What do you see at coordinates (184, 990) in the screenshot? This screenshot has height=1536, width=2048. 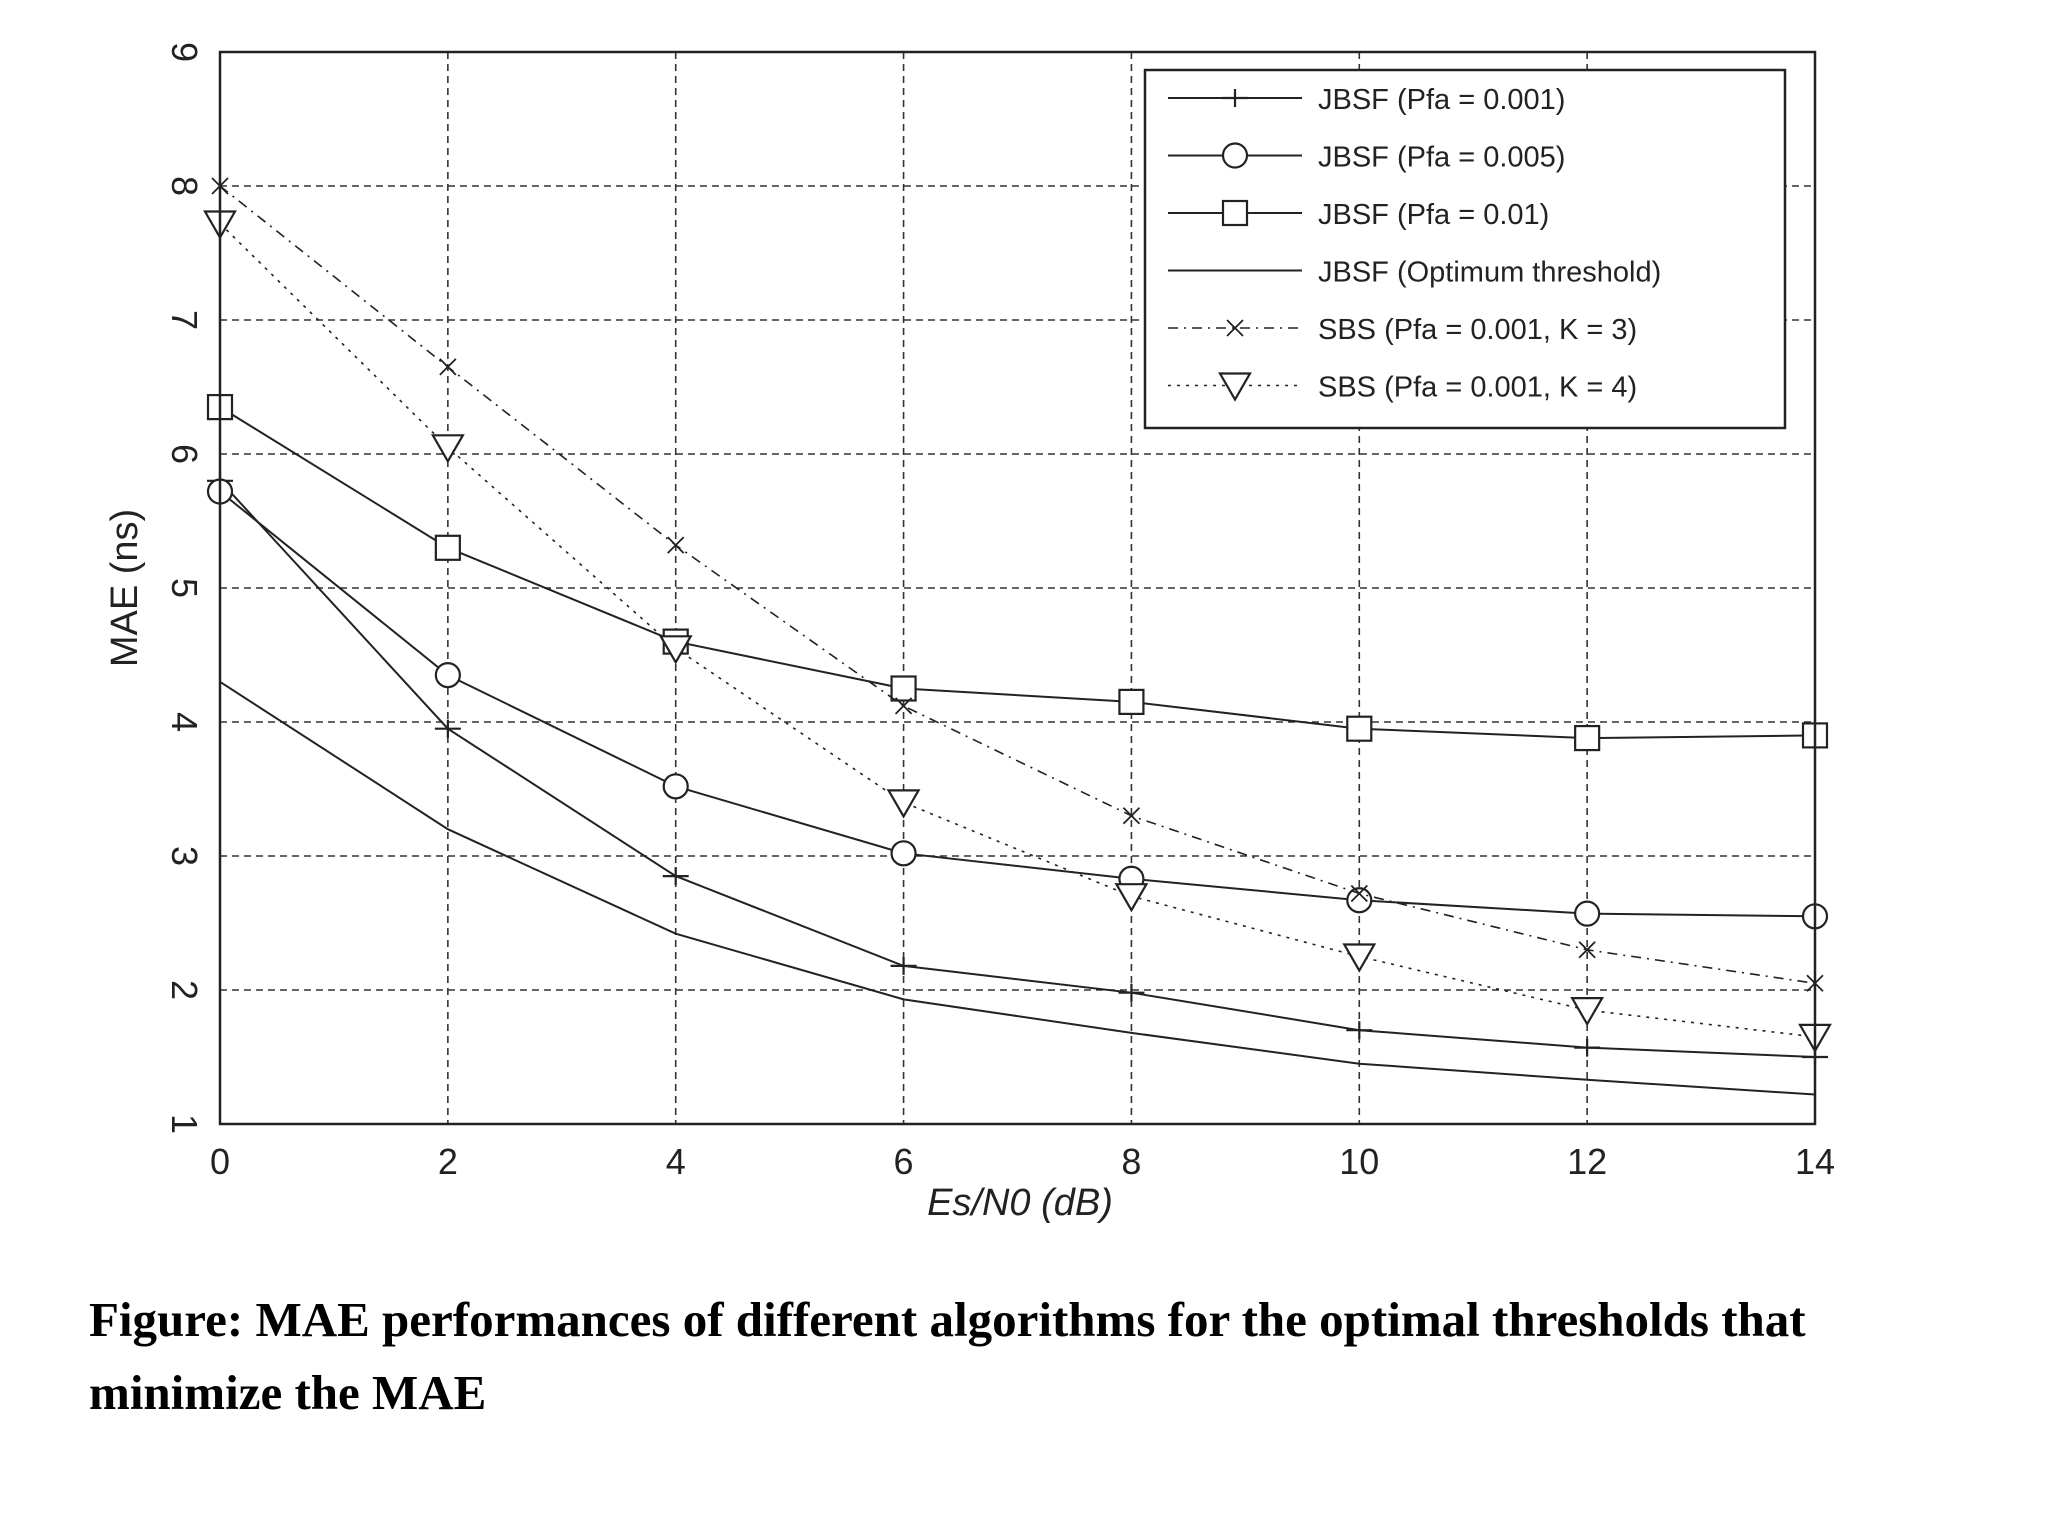 I see `y-tick-label: 2` at bounding box center [184, 990].